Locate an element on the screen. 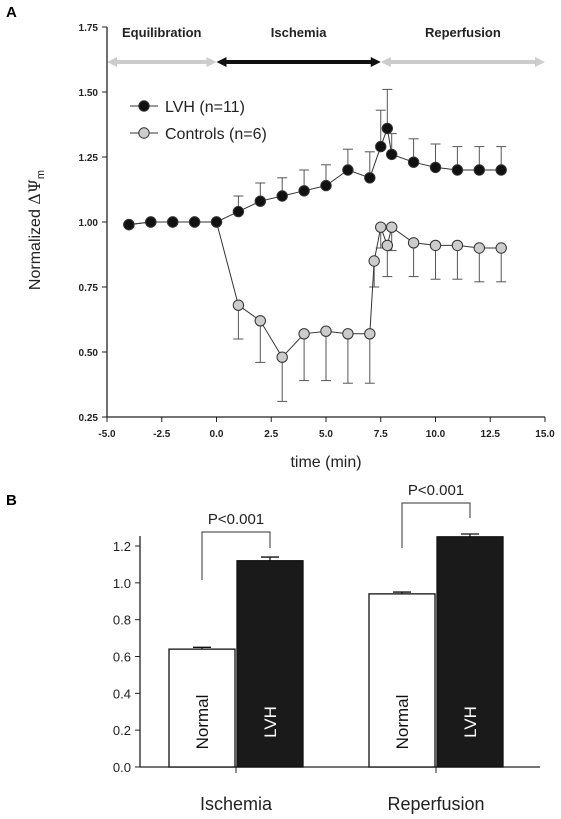  phase-label-reperfusion: Reperfusion is located at coordinates (463, 32).